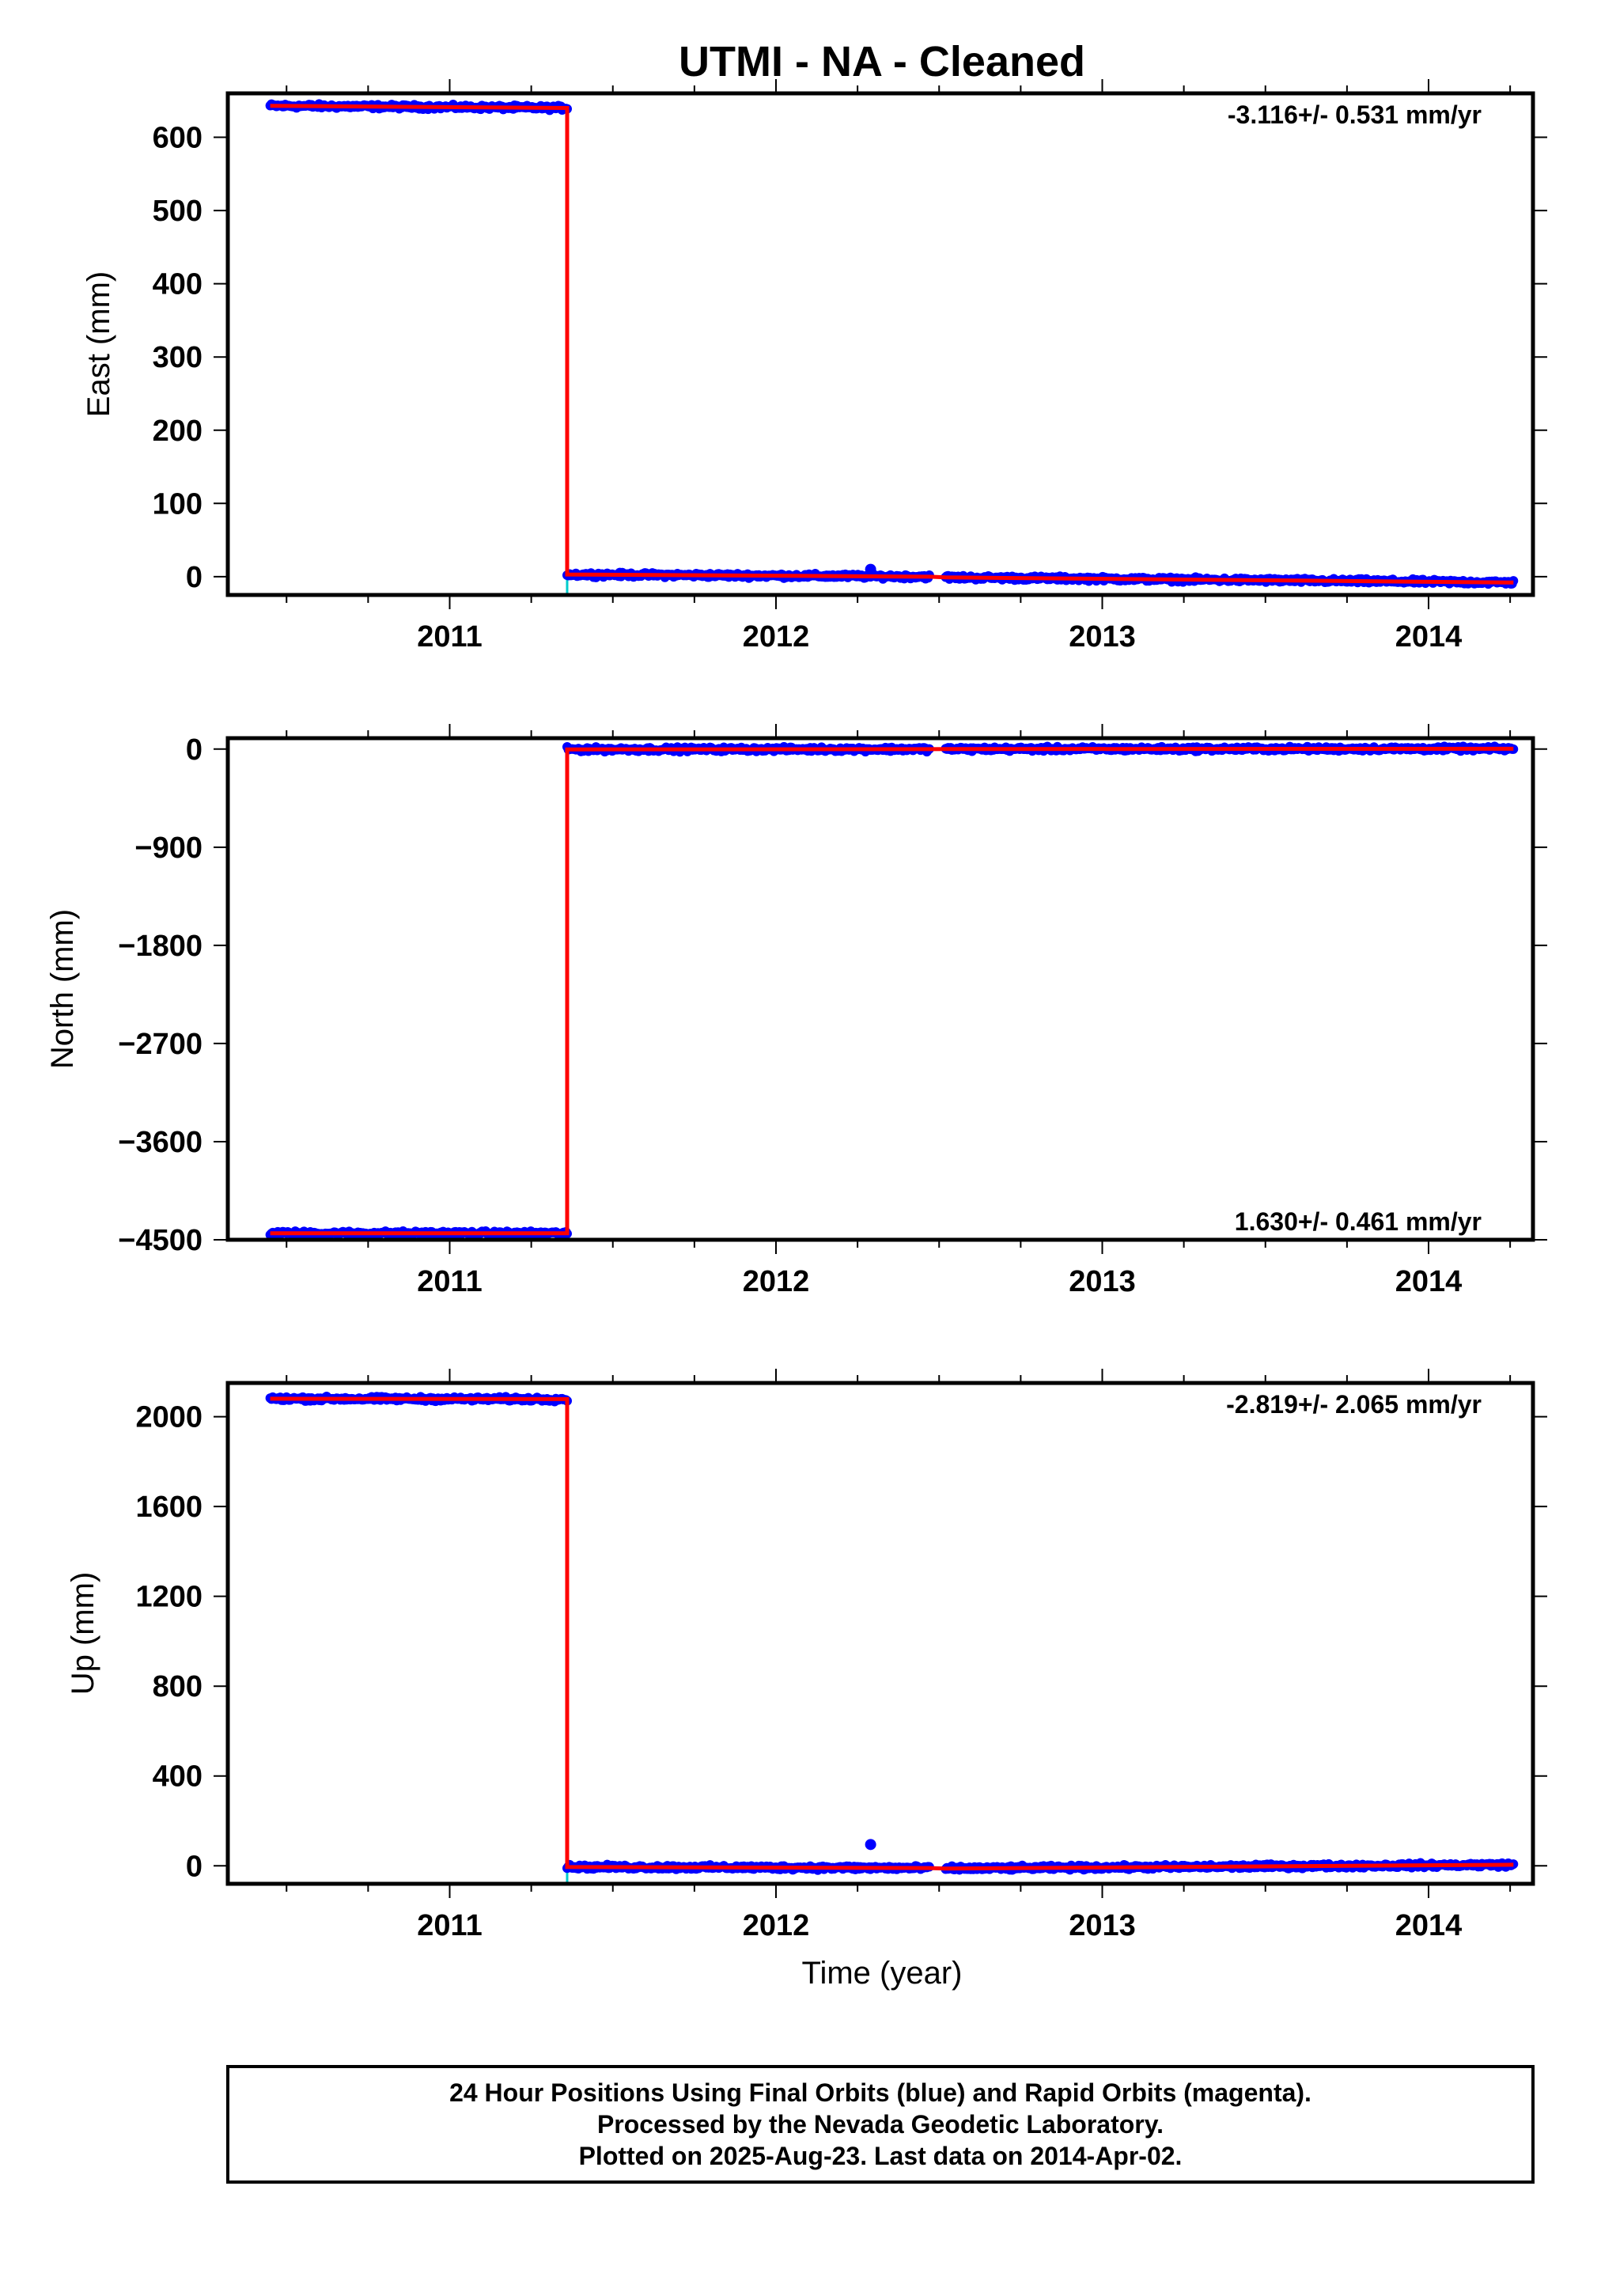  What do you see at coordinates (160, 1044) in the screenshot?
I see `y-tick-label: −2700` at bounding box center [160, 1044].